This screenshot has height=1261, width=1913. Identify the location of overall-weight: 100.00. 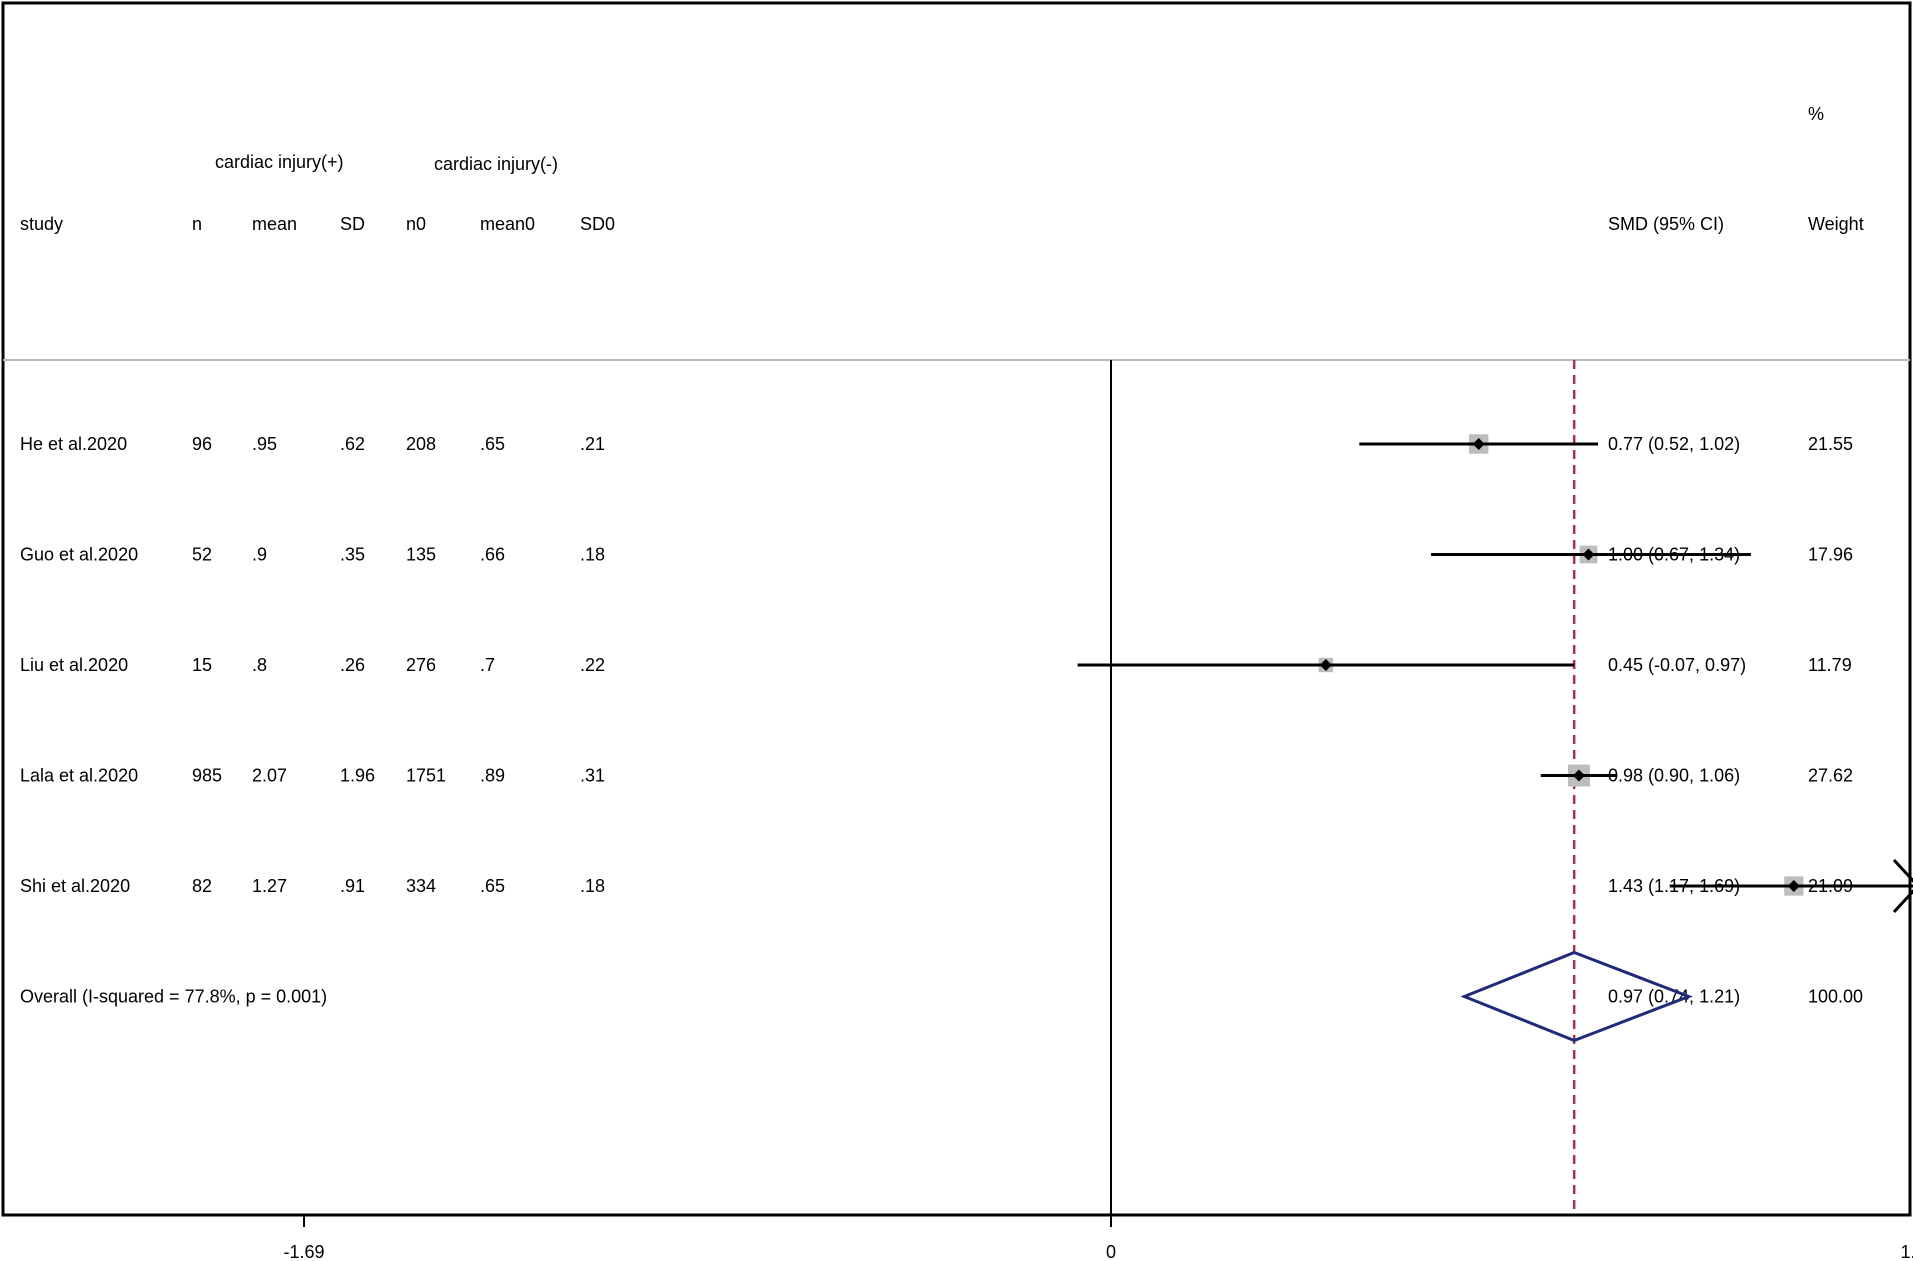
(1835, 997).